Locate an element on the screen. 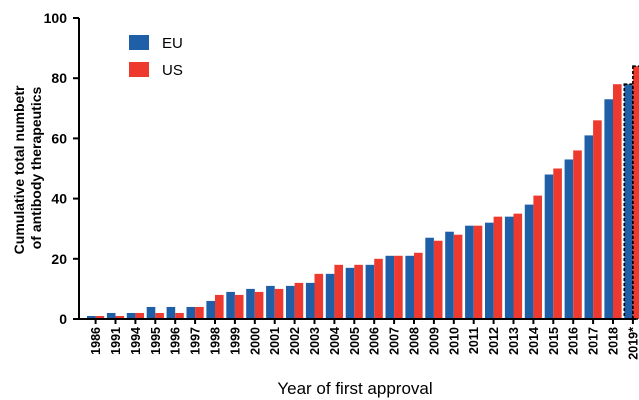  bar-us-2010 is located at coordinates (458, 276).